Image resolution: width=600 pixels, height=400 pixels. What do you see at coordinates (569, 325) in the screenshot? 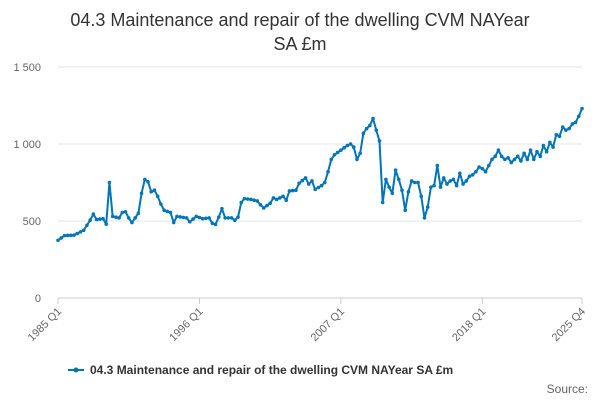
I see `x-tick-label: 2025 Q4` at bounding box center [569, 325].